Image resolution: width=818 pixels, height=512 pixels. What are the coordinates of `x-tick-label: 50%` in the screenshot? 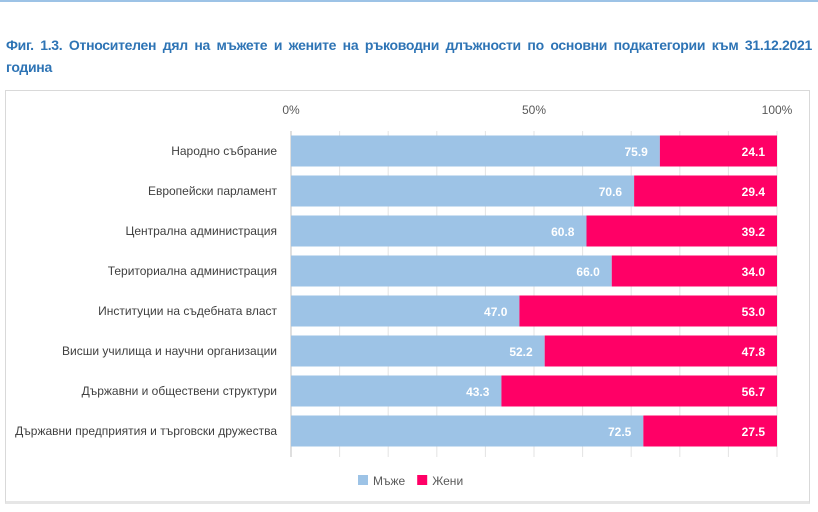 It's located at (534, 110).